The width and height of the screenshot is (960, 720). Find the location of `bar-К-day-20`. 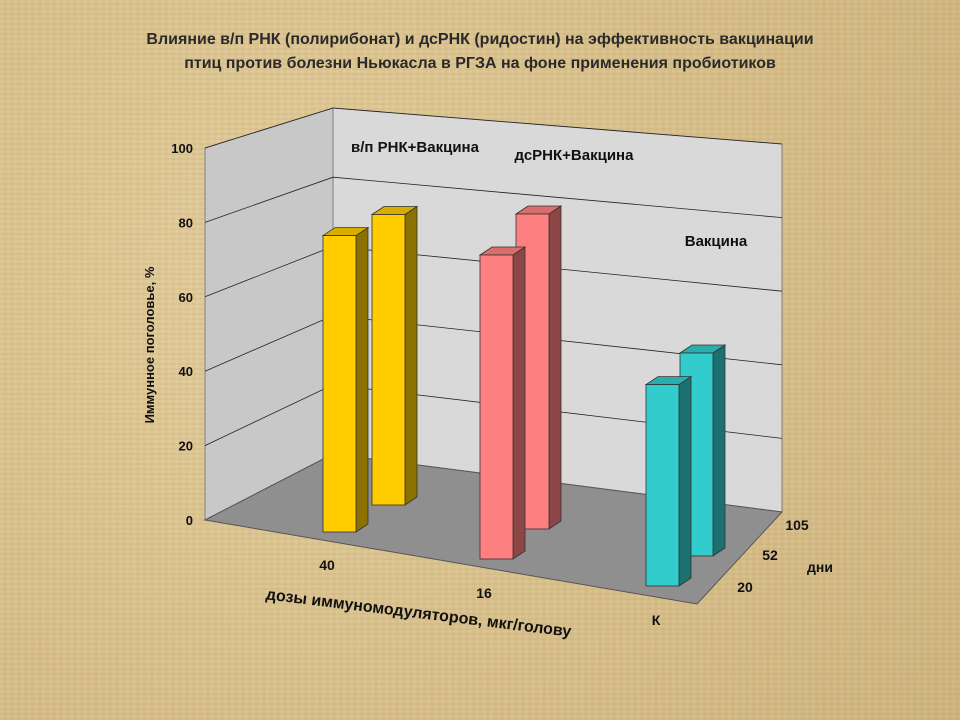

bar-К-day-20 is located at coordinates (668, 481).